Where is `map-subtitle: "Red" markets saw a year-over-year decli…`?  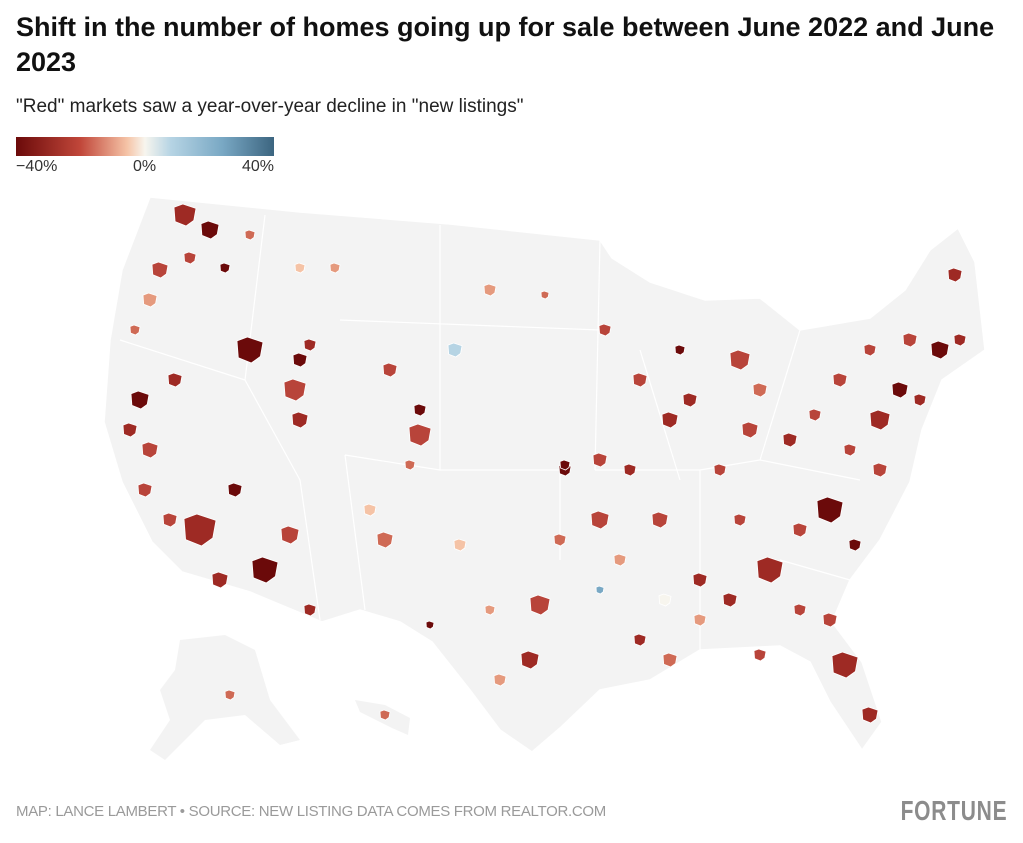 map-subtitle: "Red" markets saw a year-over-year decli… is located at coordinates (270, 106).